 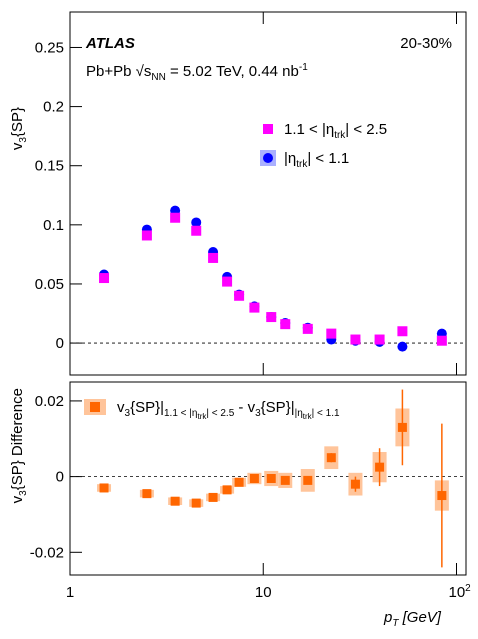 I want to click on x-axis-title-part: [GeV], so click(x=419, y=617).